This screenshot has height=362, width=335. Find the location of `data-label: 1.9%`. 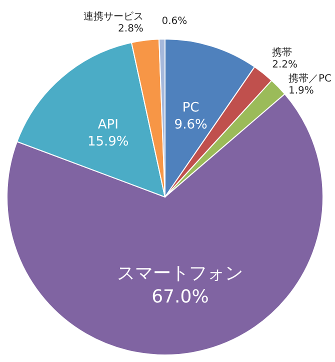

data-label: 1.9% is located at coordinates (301, 90).